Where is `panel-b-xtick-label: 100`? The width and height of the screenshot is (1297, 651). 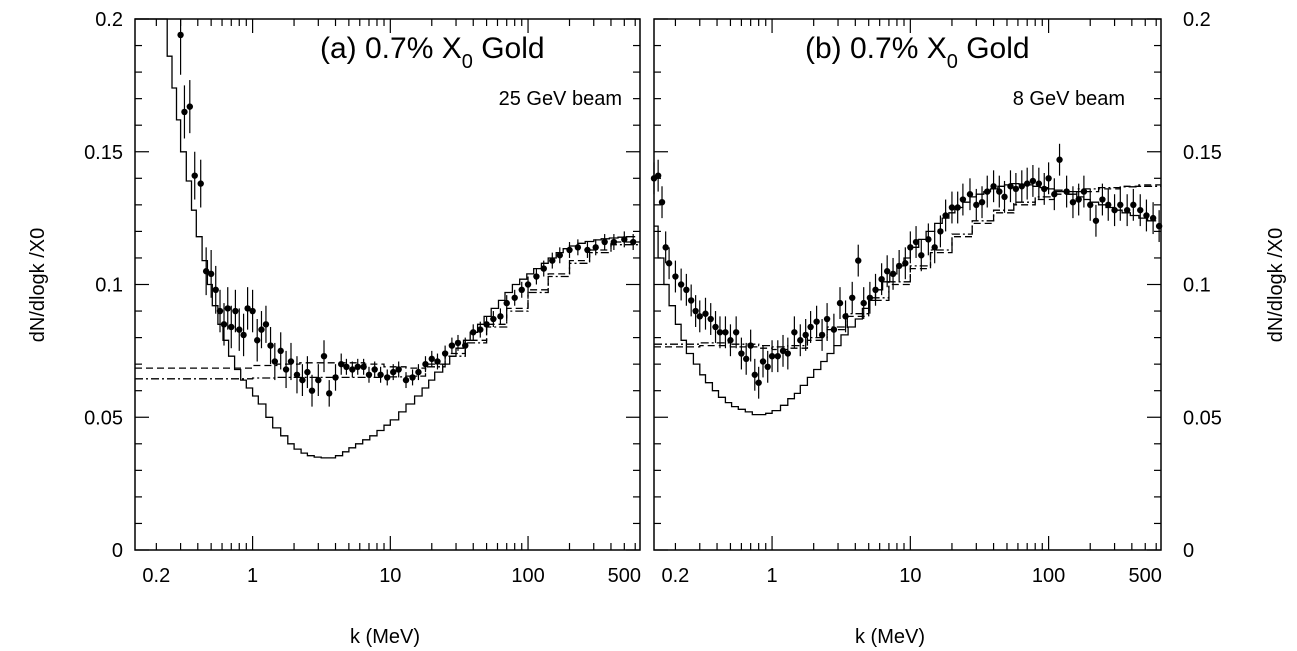
panel-b-xtick-label: 100 is located at coordinates (1048, 576).